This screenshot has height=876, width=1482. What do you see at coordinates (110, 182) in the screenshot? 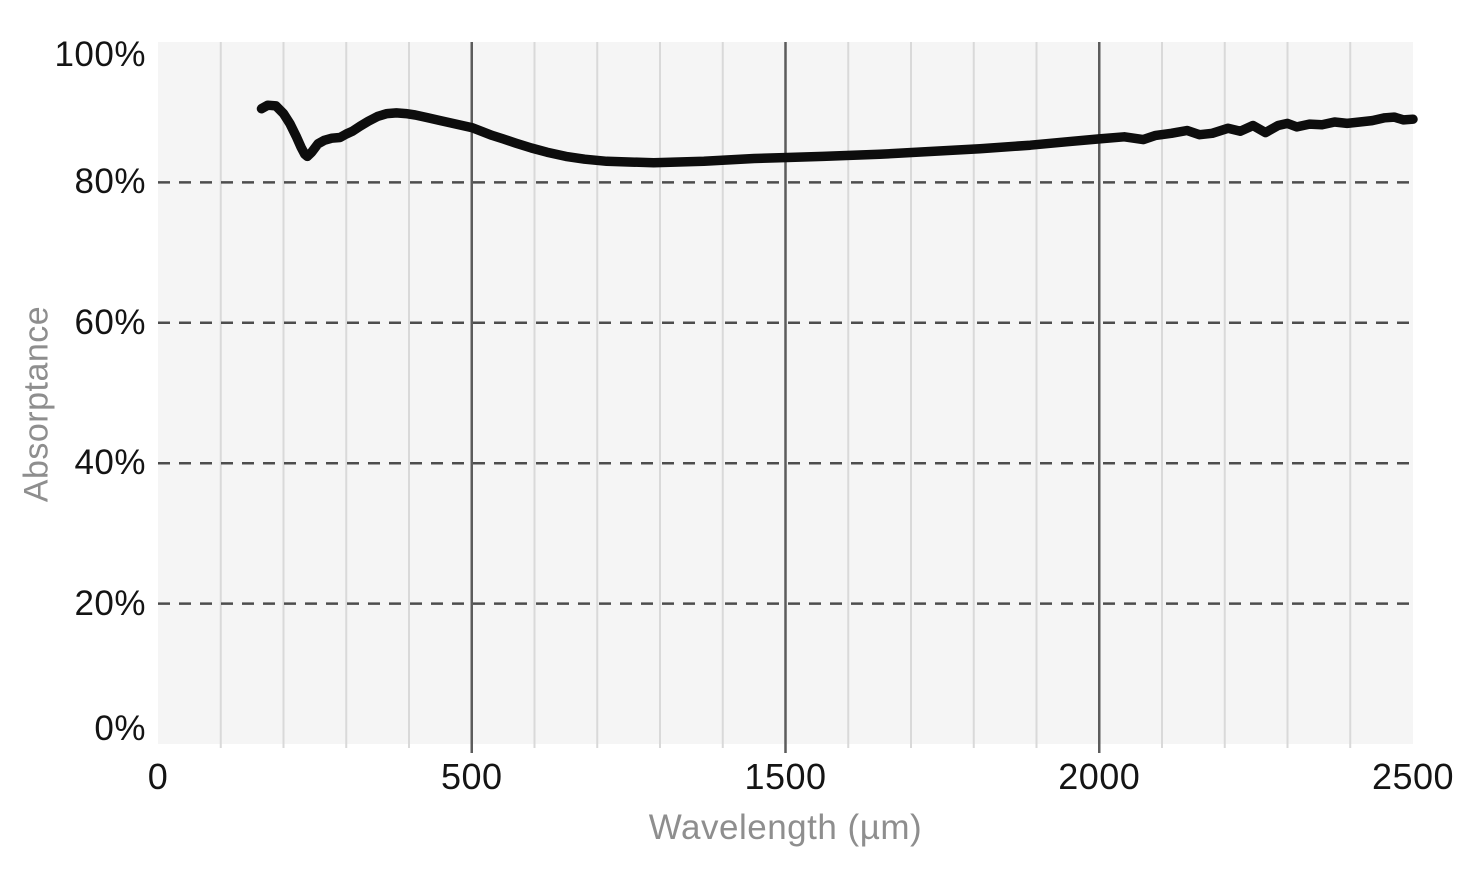
I see `y-tick-label: 80%` at bounding box center [110, 182].